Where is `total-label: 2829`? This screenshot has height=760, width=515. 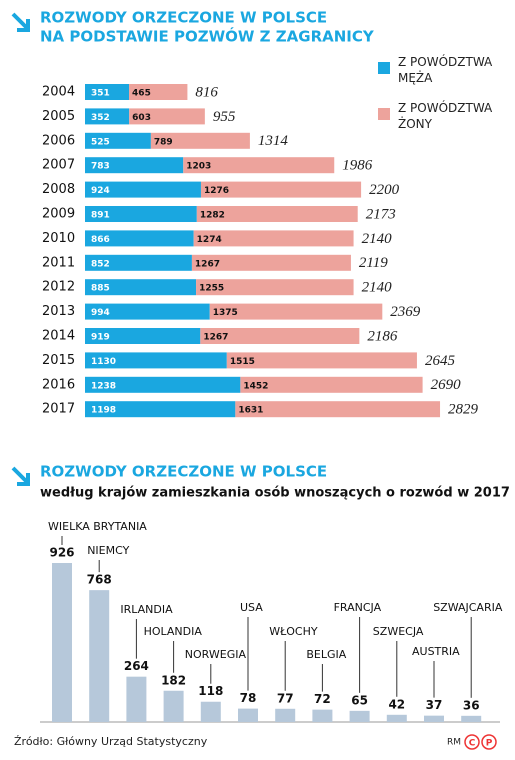 total-label: 2829 is located at coordinates (463, 410).